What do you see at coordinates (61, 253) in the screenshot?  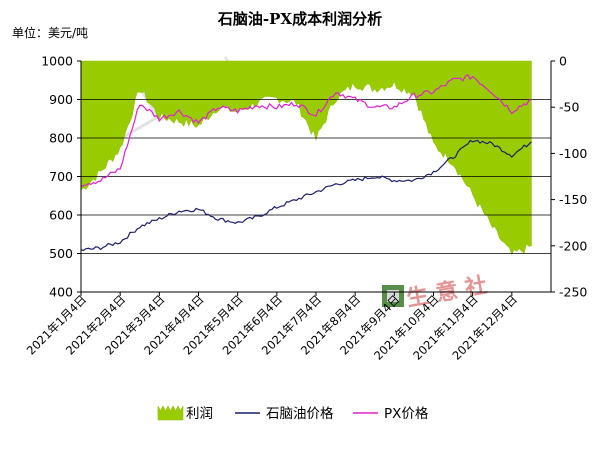 I see `left-tick-label-500: 500` at bounding box center [61, 253].